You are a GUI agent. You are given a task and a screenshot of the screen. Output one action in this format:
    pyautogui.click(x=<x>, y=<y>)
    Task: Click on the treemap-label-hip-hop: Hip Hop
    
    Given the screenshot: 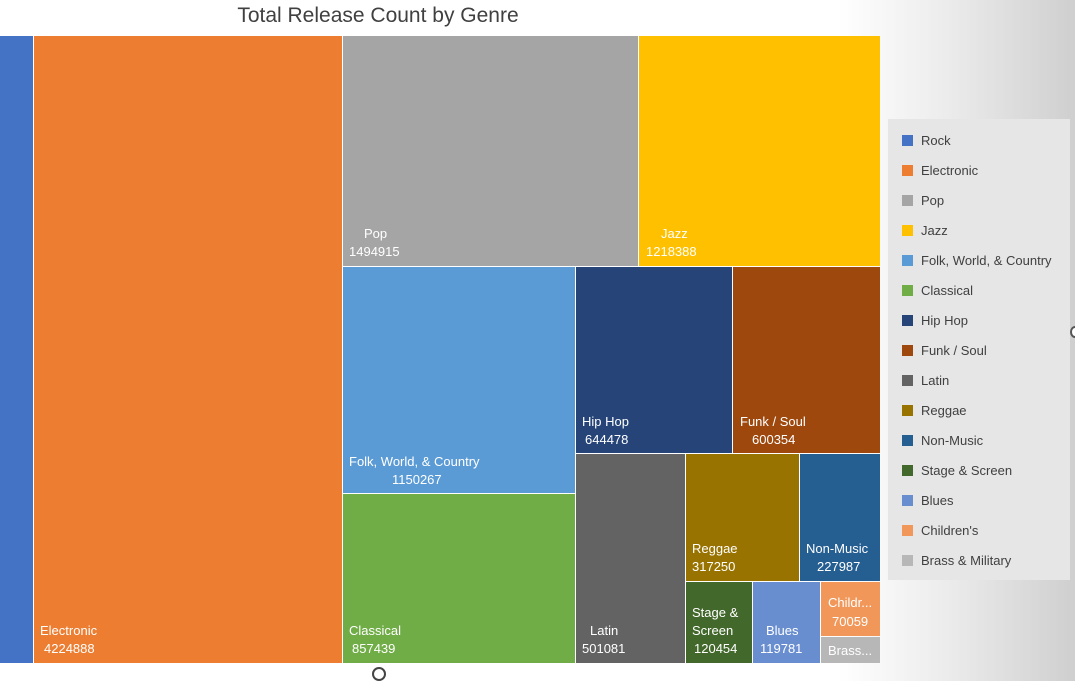 What is the action you would take?
    pyautogui.click(x=605, y=421)
    